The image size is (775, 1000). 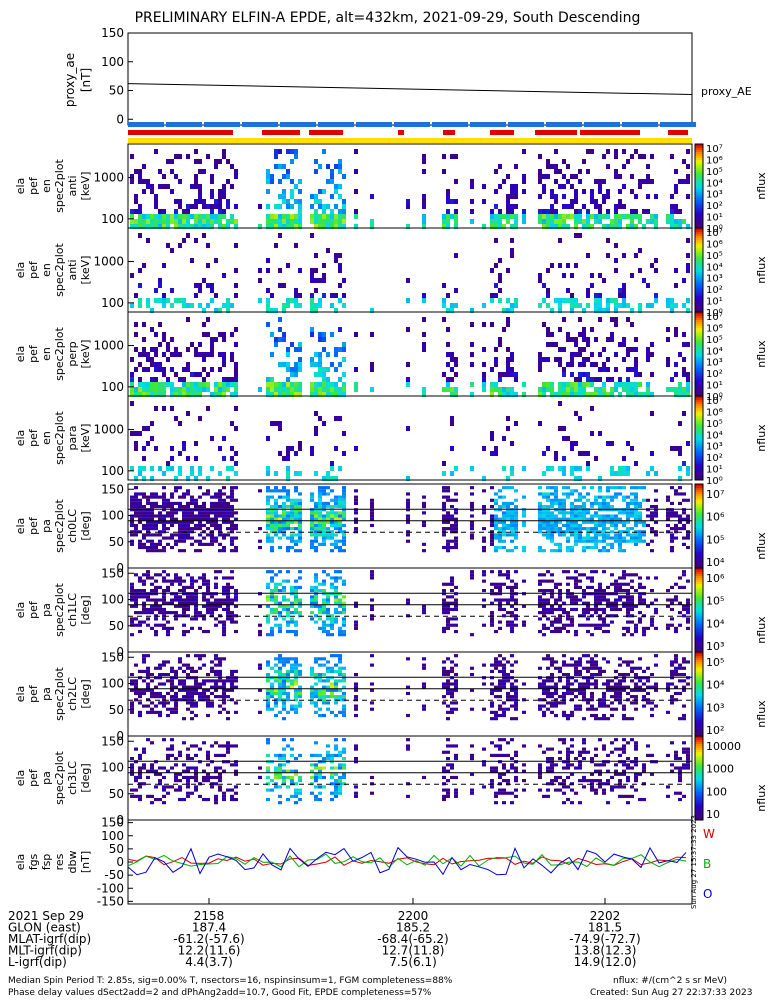 What do you see at coordinates (699, 311) in the screenshot?
I see `colorbar-slice` at bounding box center [699, 311].